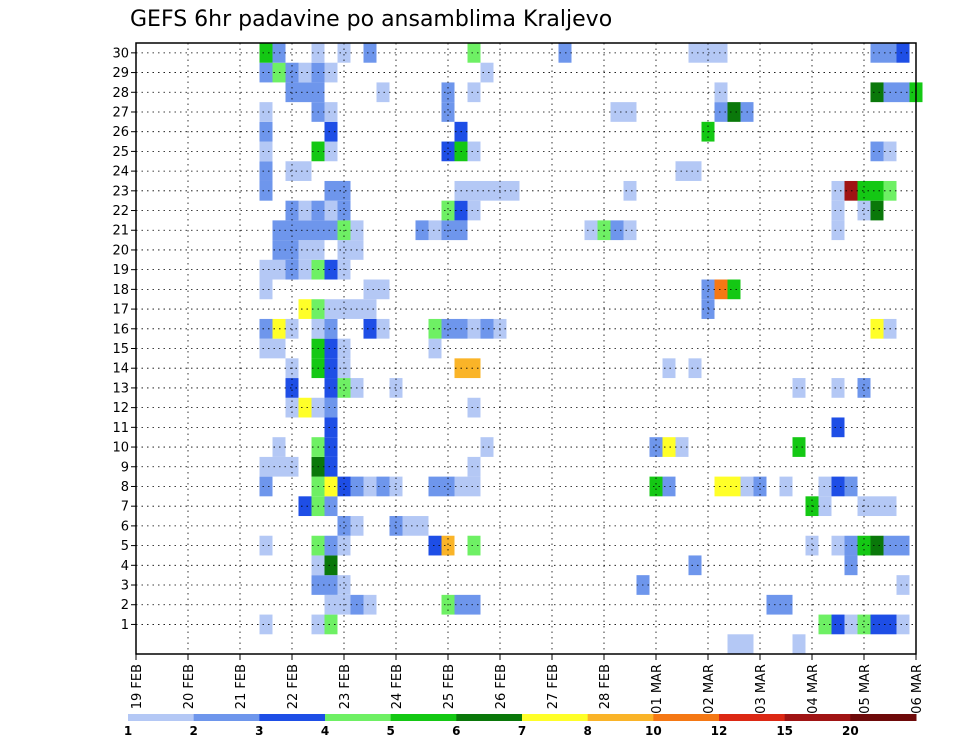  I want to click on x-tick-label: 26 FEB, so click(501, 686).